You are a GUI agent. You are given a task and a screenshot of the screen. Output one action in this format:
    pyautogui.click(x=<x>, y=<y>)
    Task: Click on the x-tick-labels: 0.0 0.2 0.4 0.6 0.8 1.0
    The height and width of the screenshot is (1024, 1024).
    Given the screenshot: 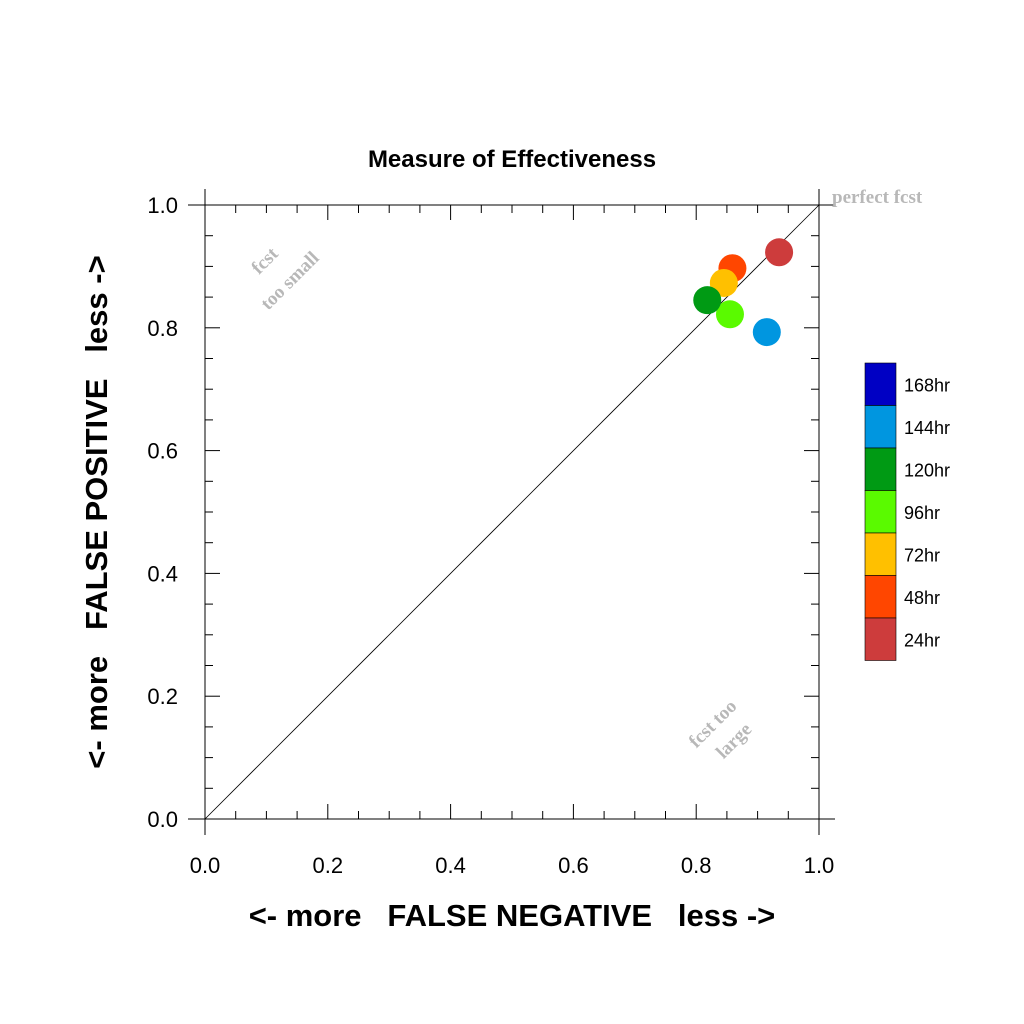 What is the action you would take?
    pyautogui.click(x=512, y=865)
    